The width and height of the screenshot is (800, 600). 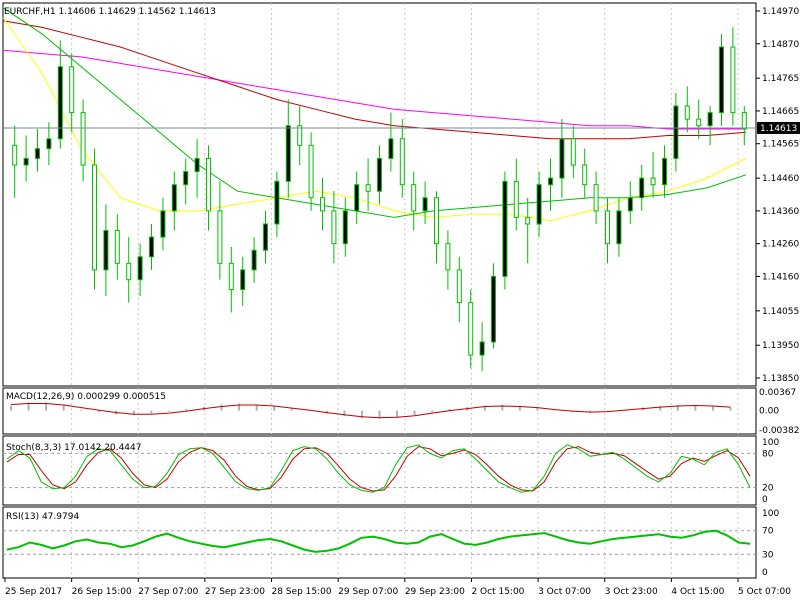 I want to click on price-tick-label: 1.14665, so click(x=780, y=112).